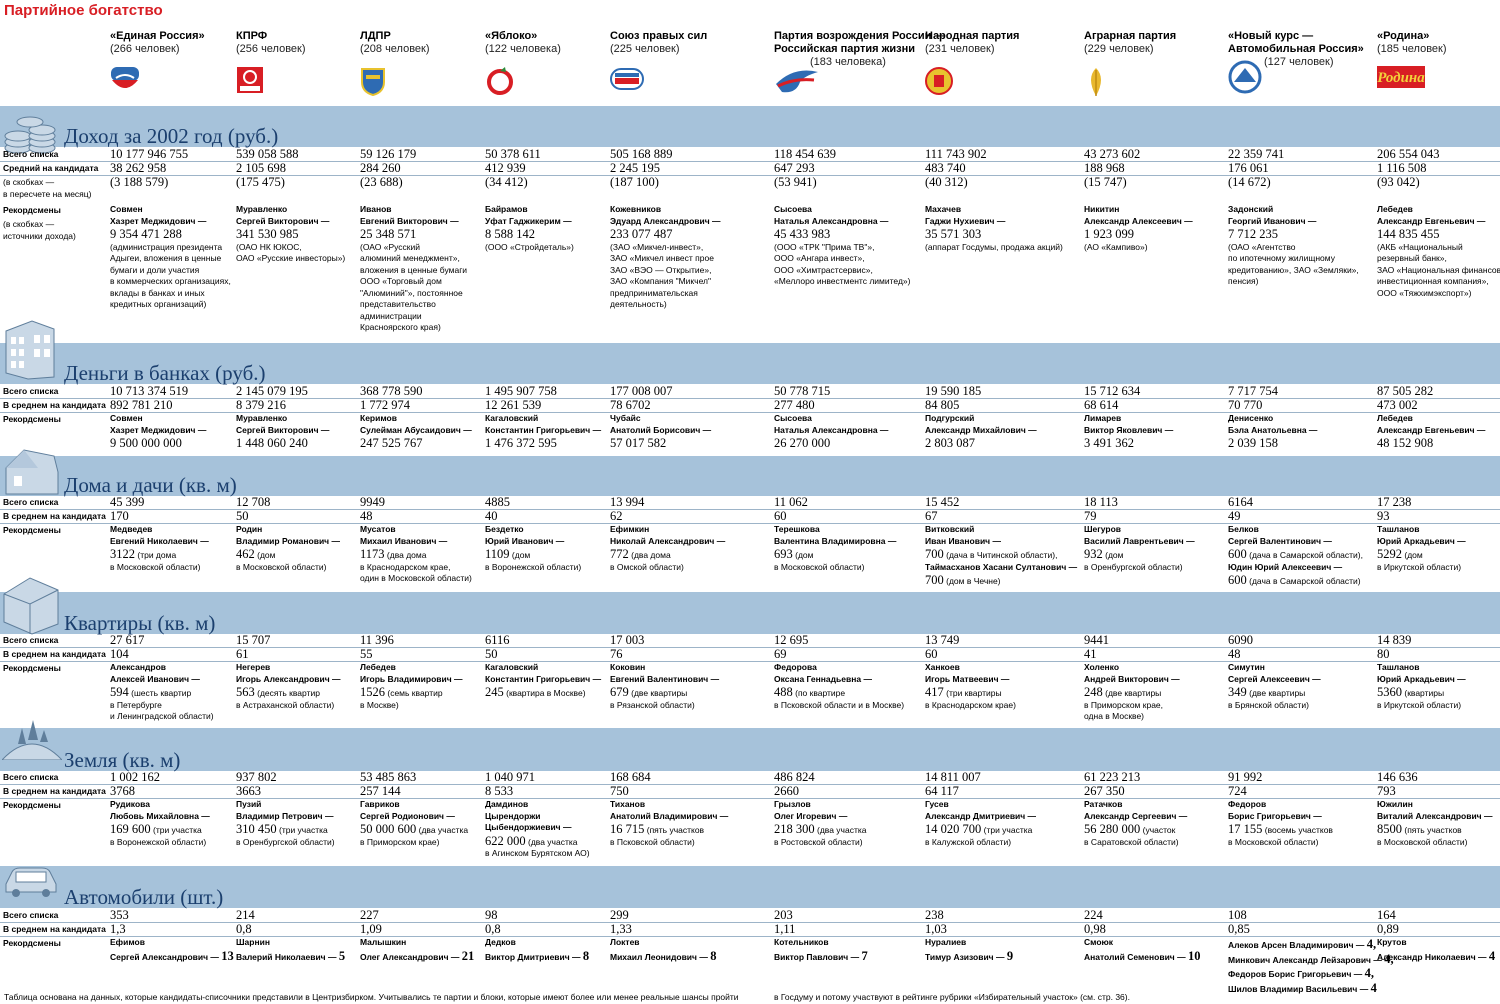 The width and height of the screenshot is (1500, 1004). Describe the element at coordinates (713, 955) in the screenshot. I see `record-value: 8` at that location.